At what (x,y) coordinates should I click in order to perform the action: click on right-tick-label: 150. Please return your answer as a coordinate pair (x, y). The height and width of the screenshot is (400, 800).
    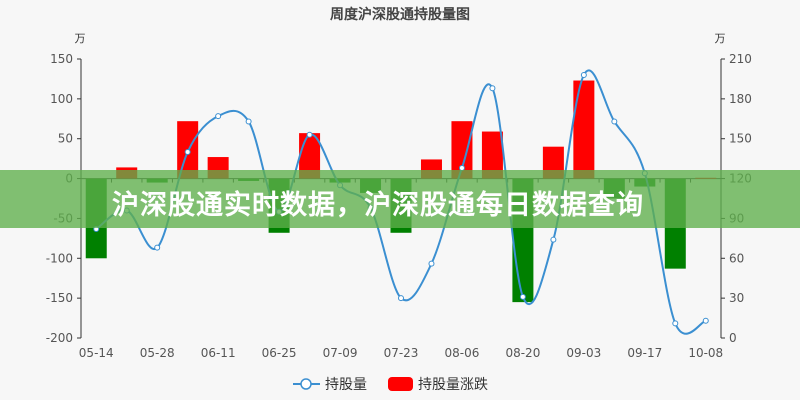
    Looking at the image, I should click on (740, 139).